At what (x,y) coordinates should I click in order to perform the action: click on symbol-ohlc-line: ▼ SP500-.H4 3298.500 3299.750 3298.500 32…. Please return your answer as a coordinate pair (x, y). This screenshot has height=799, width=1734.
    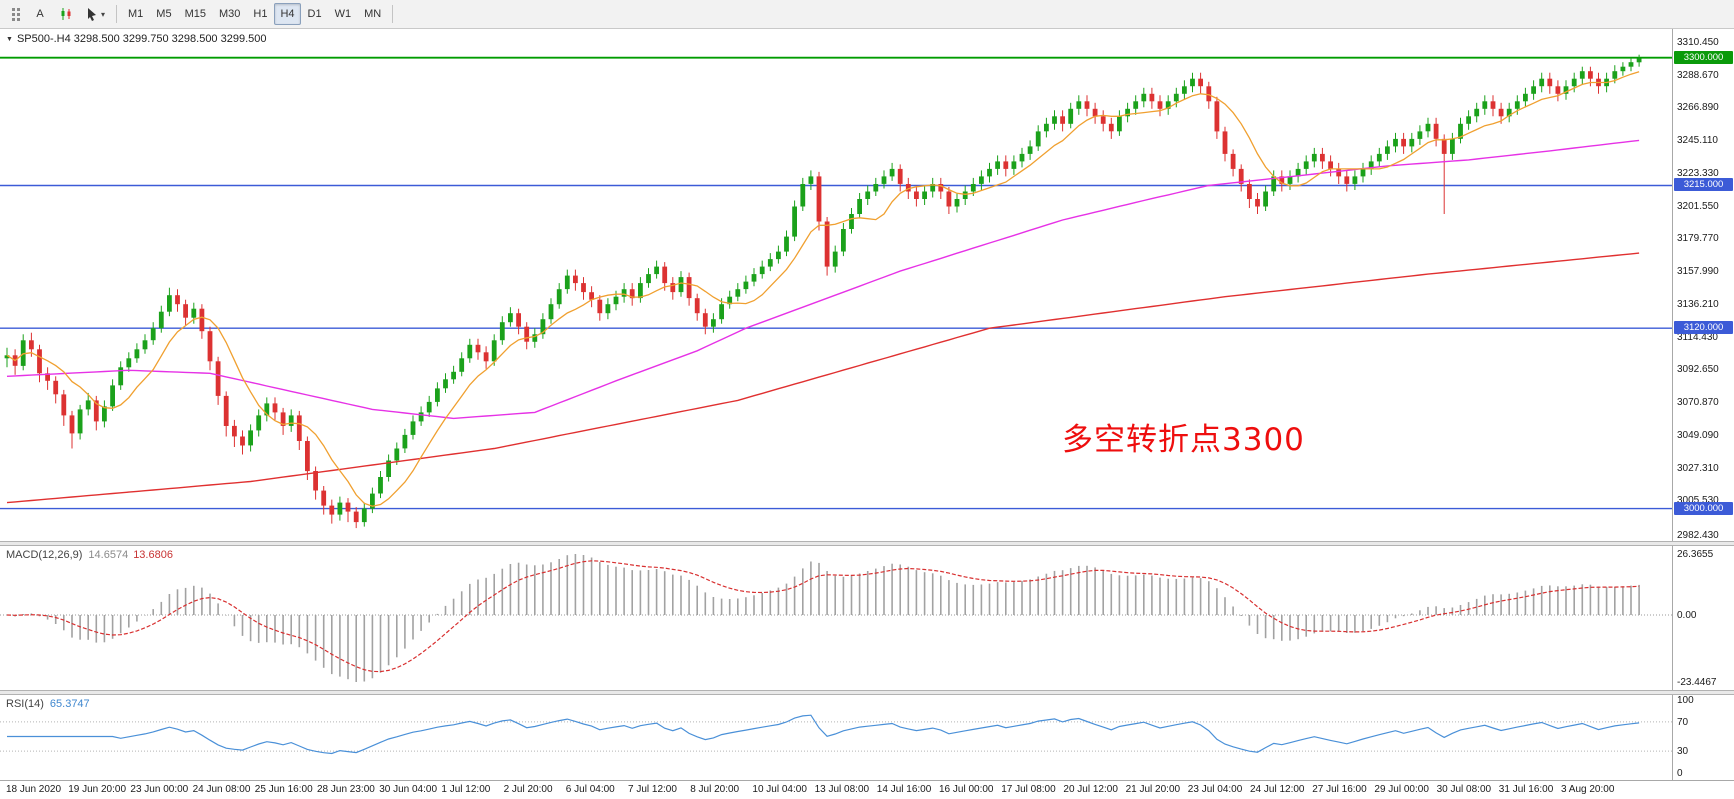
    Looking at the image, I should click on (136, 39).